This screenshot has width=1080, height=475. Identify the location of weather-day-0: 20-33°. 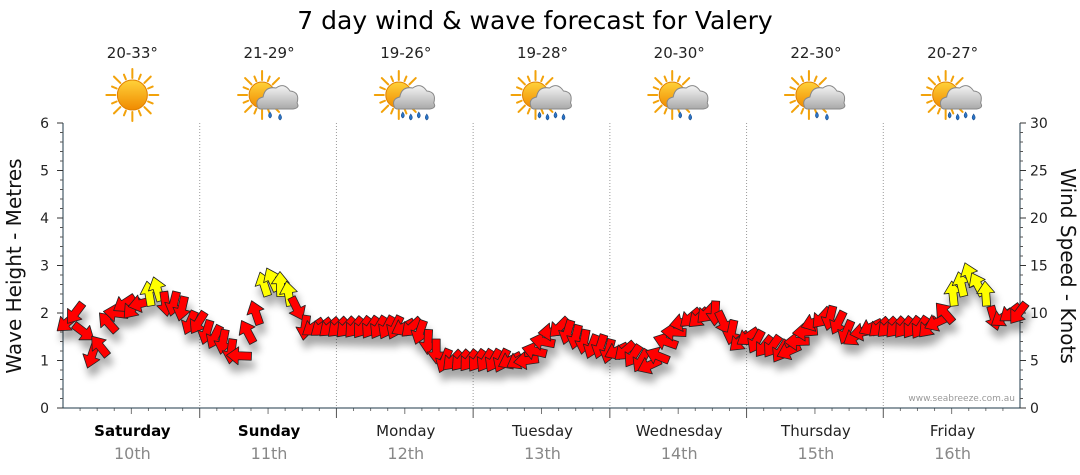
(132, 83).